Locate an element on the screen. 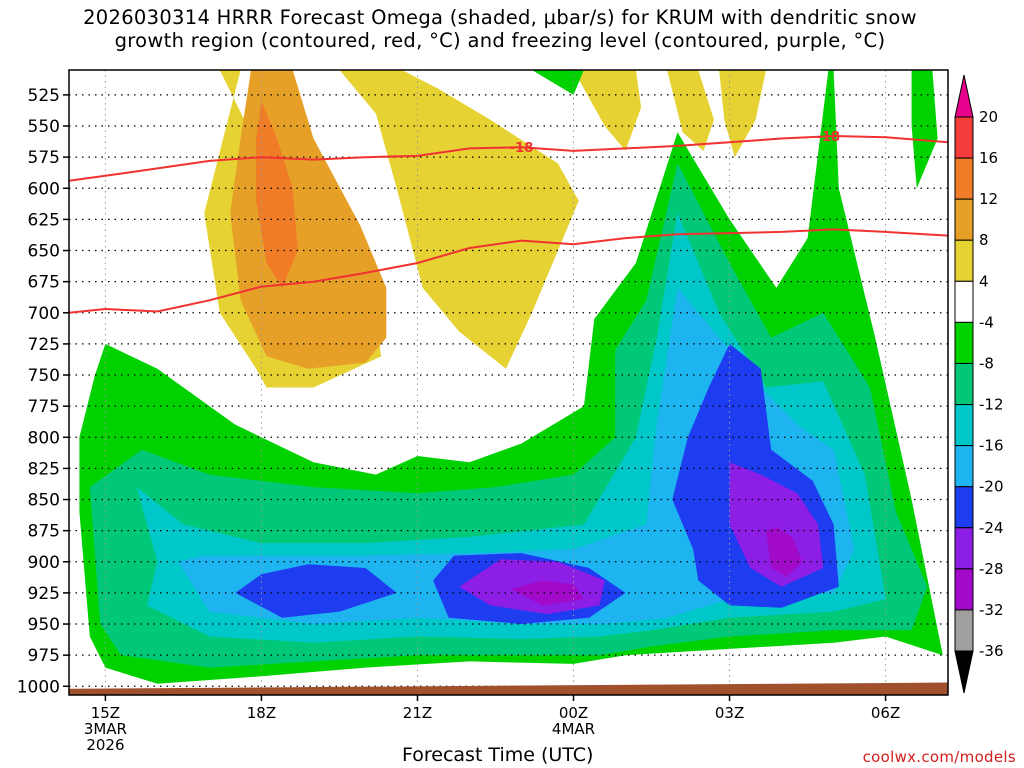  x-tick-label: 15Z is located at coordinates (105, 713).